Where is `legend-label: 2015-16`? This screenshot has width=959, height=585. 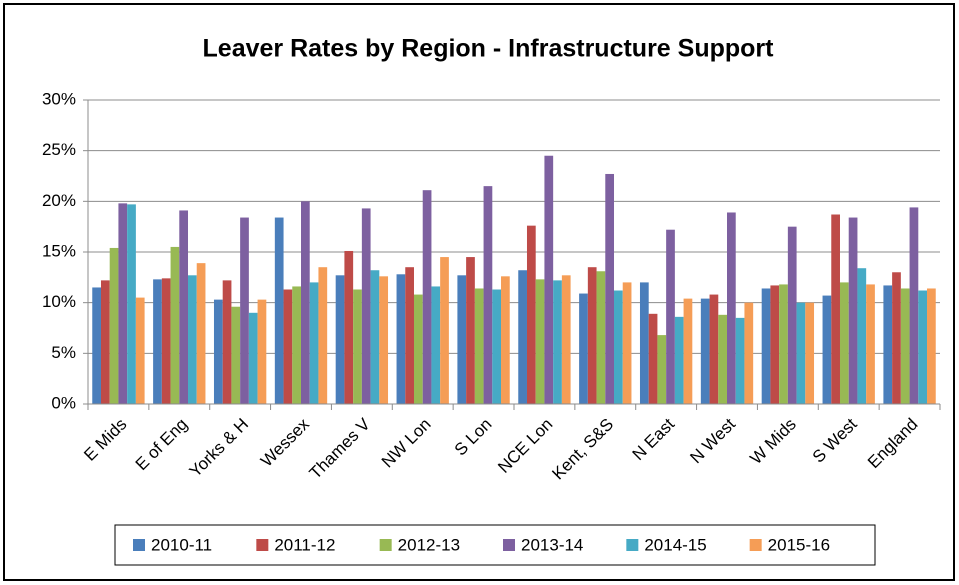
legend-label: 2015-16 is located at coordinates (799, 544).